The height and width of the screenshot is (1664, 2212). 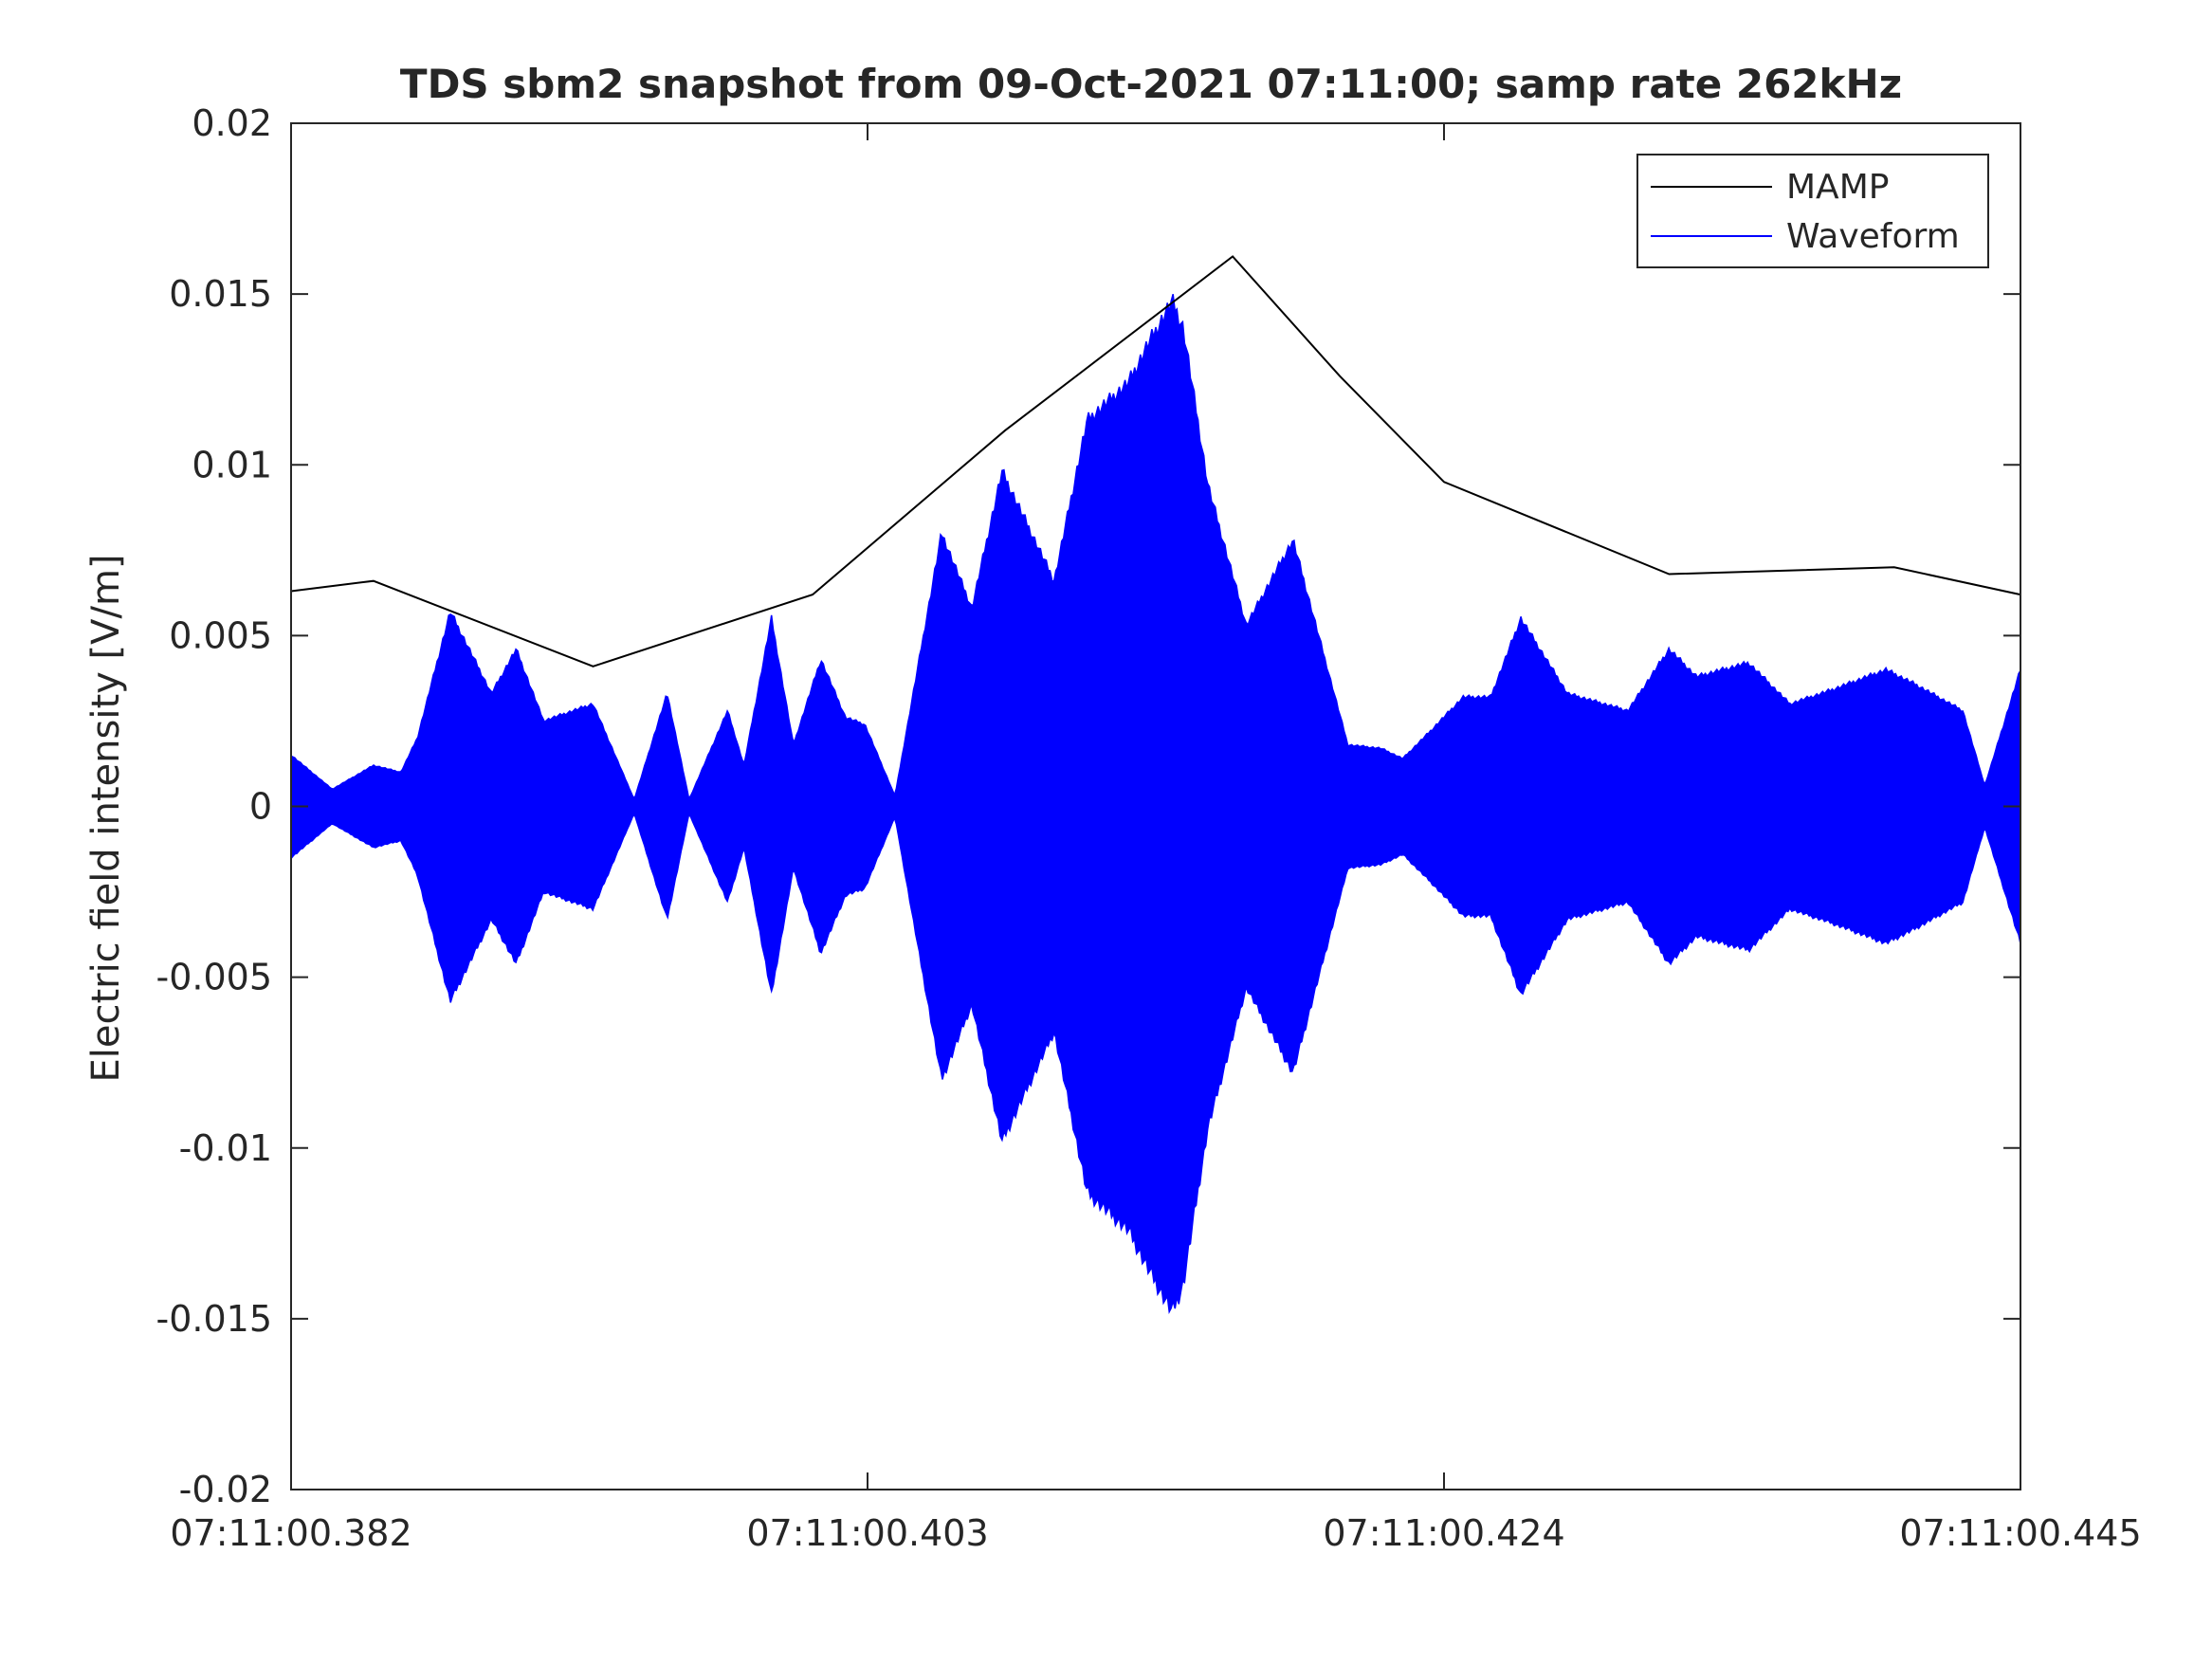 I want to click on legend-label: Waveform, so click(x=1873, y=236).